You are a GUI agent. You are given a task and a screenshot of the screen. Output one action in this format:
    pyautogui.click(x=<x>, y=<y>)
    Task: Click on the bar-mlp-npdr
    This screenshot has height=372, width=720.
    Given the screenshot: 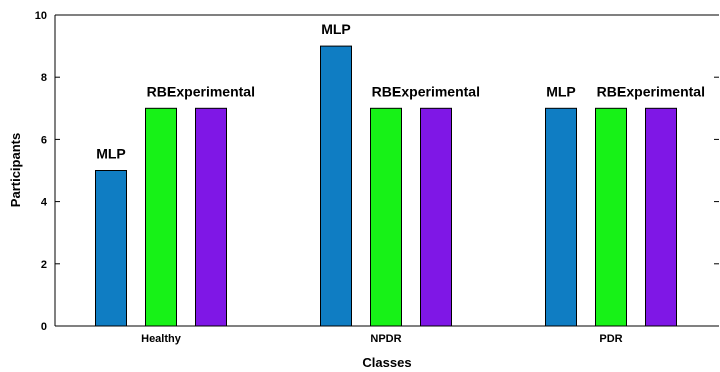 What is the action you would take?
    pyautogui.click(x=336, y=186)
    